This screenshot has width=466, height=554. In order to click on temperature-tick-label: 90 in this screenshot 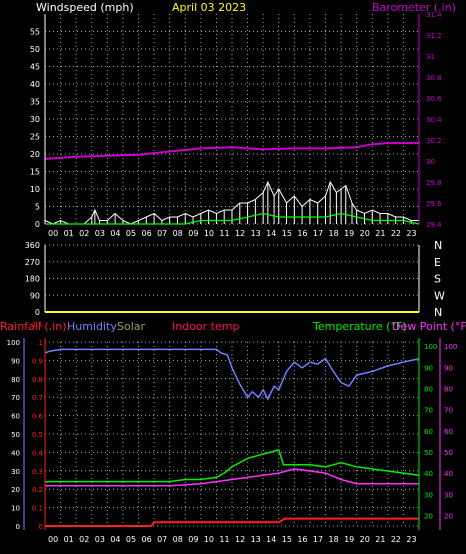, I will do `click(428, 368)`.